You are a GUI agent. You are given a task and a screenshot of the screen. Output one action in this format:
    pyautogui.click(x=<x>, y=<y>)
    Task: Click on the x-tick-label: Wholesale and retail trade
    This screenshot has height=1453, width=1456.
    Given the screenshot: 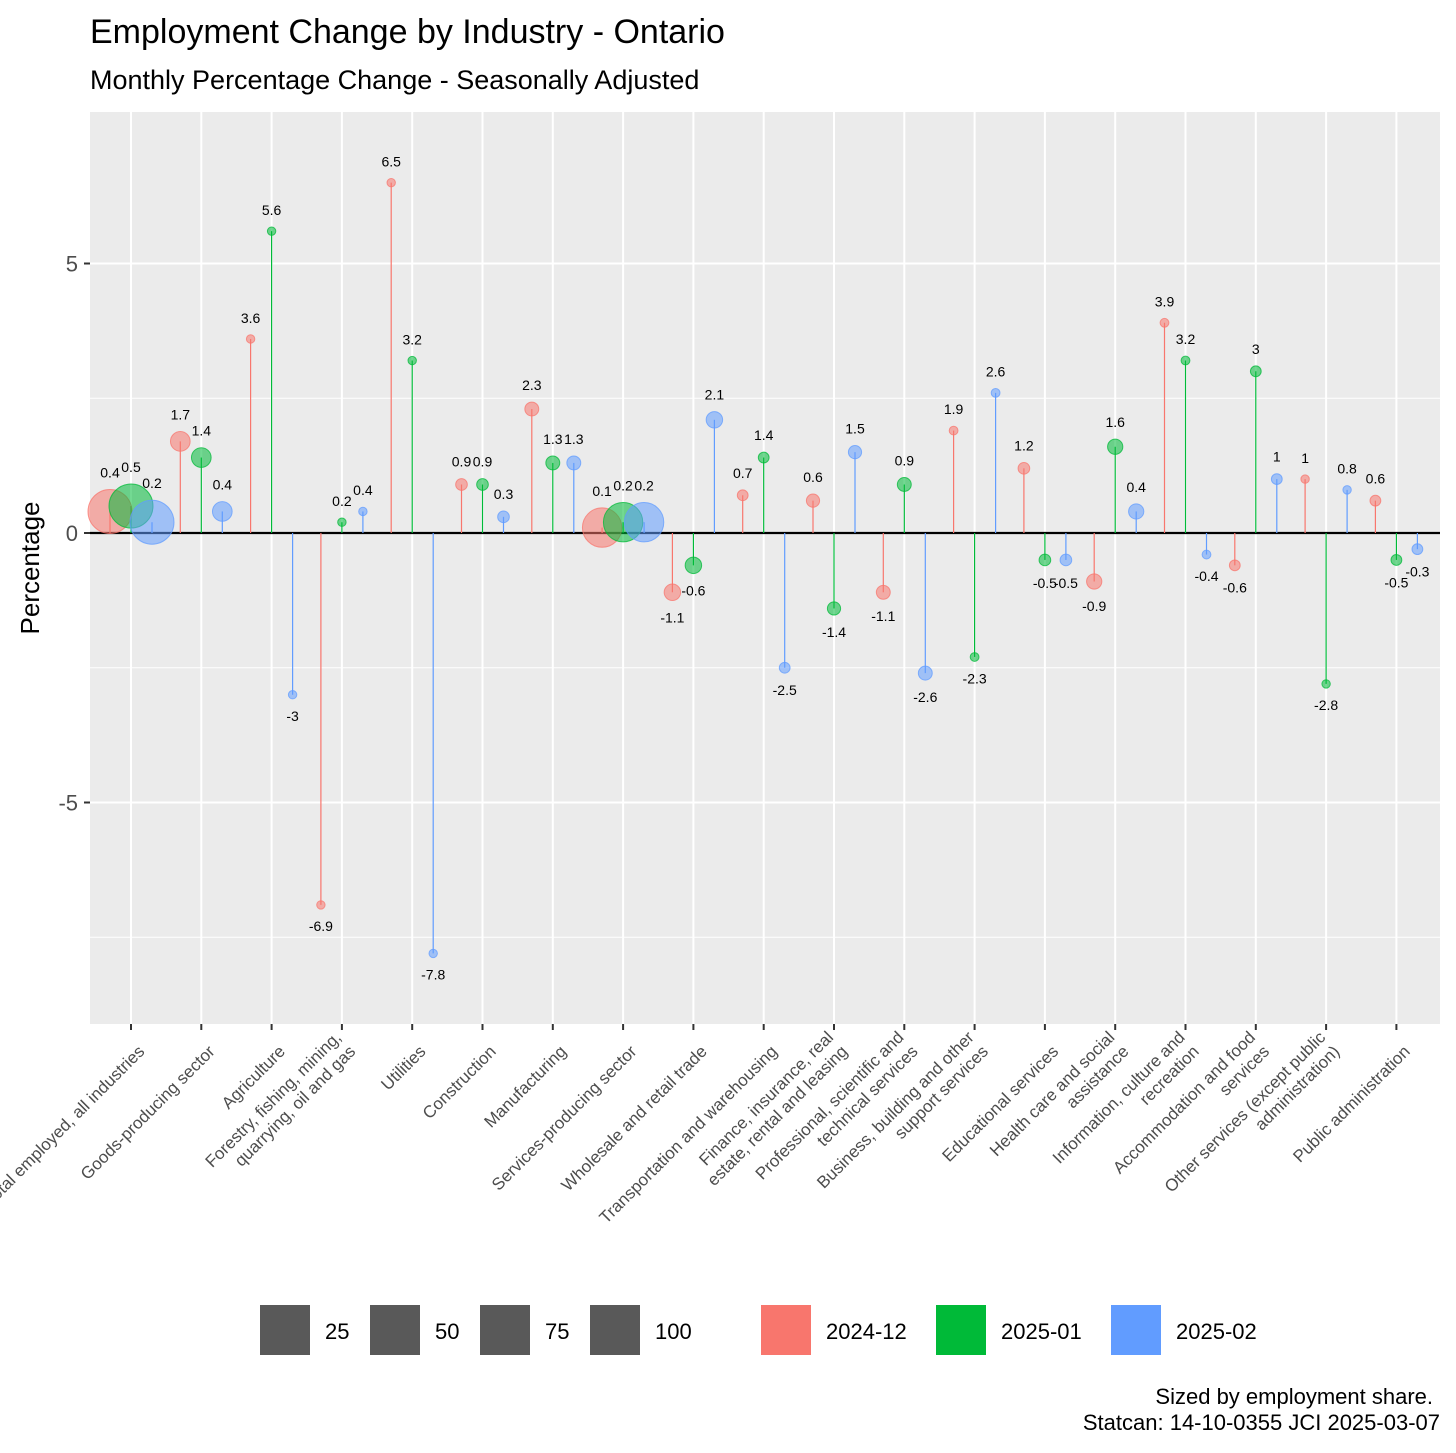 What is the action you would take?
    pyautogui.click(x=634, y=1118)
    